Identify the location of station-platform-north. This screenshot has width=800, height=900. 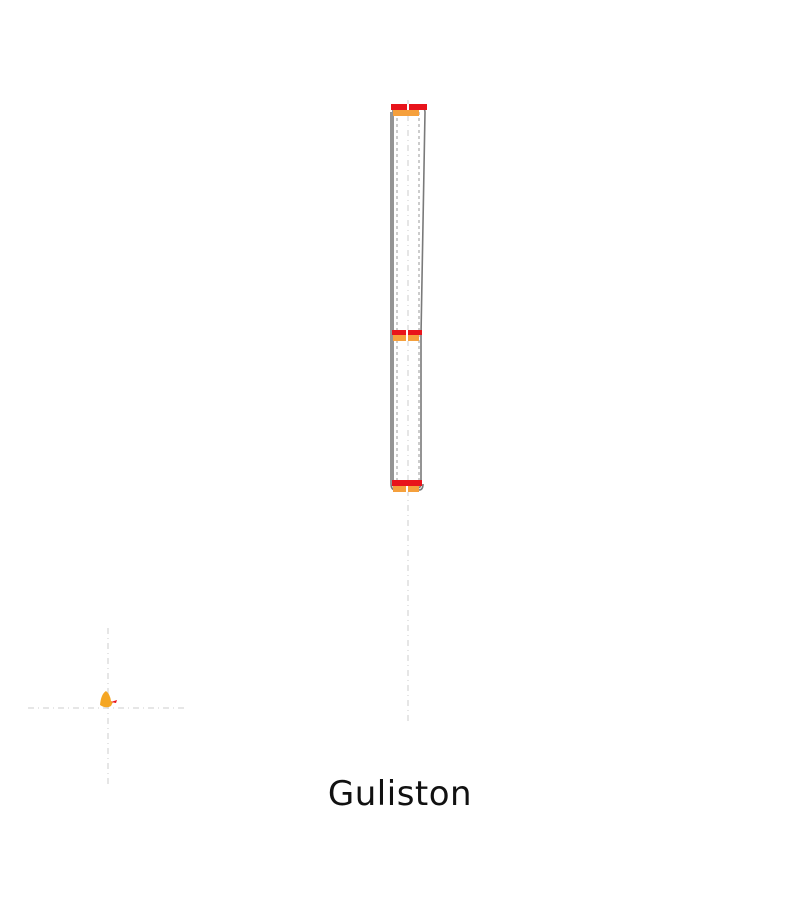
(409, 110).